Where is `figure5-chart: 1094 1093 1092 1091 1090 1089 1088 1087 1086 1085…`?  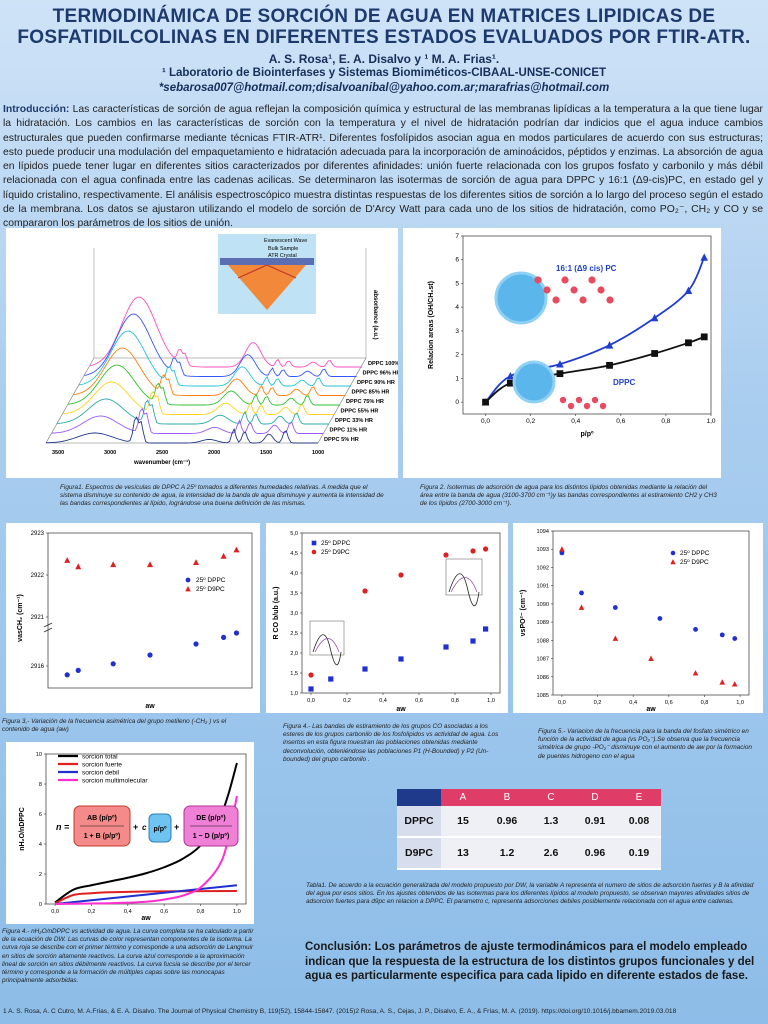 figure5-chart: 1094 1093 1092 1091 1090 1089 1088 1087 1086 1085… is located at coordinates (635, 621).